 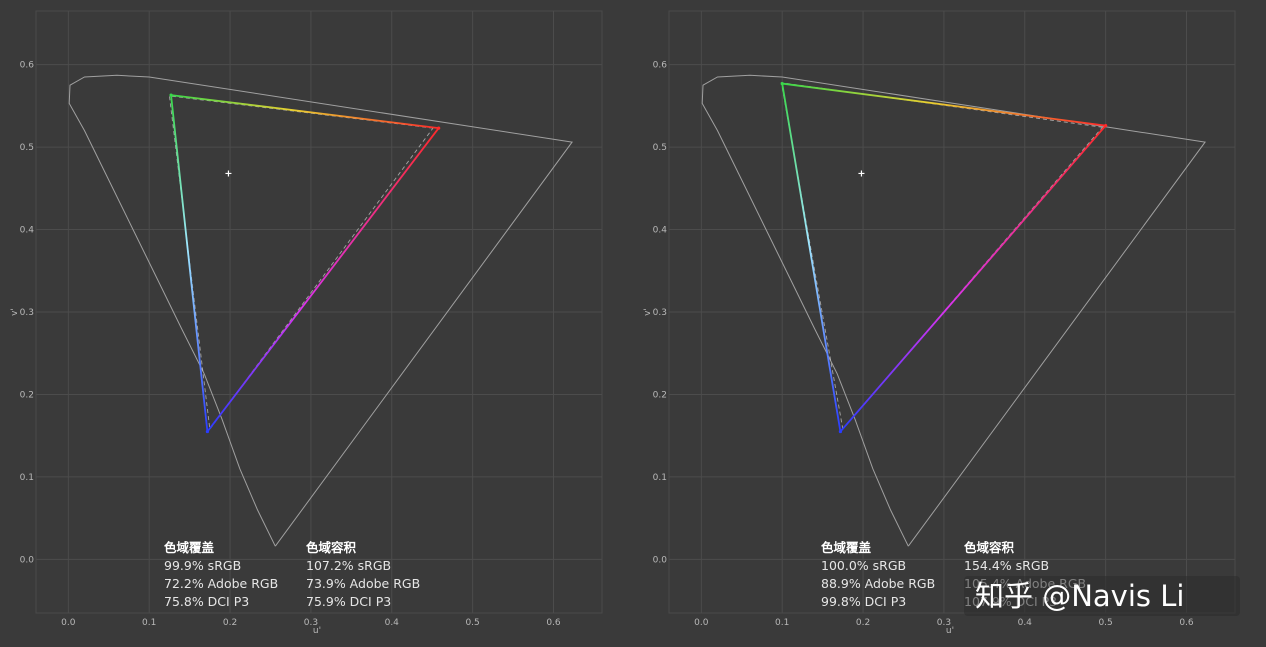 What do you see at coordinates (348, 565) in the screenshot?
I see `stats-volume-line: 107.2% sRGB` at bounding box center [348, 565].